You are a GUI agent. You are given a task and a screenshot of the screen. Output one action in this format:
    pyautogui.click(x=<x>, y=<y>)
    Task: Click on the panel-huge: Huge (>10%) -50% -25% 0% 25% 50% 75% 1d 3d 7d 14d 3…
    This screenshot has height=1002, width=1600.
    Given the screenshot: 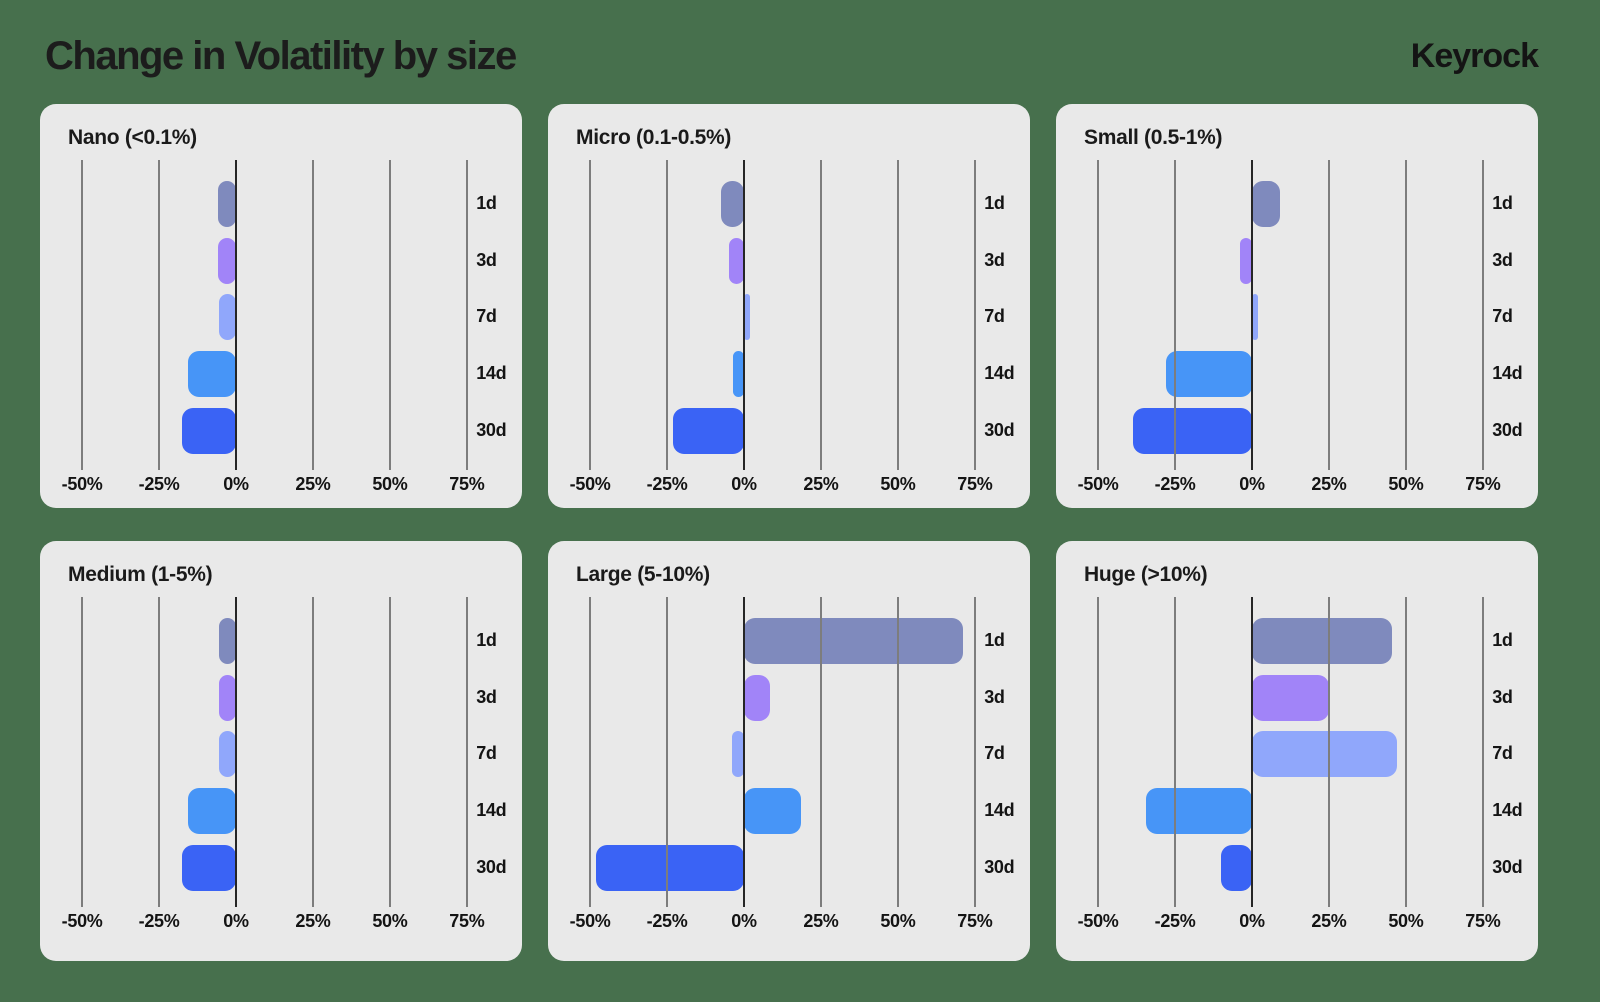 What is the action you would take?
    pyautogui.click(x=1297, y=751)
    